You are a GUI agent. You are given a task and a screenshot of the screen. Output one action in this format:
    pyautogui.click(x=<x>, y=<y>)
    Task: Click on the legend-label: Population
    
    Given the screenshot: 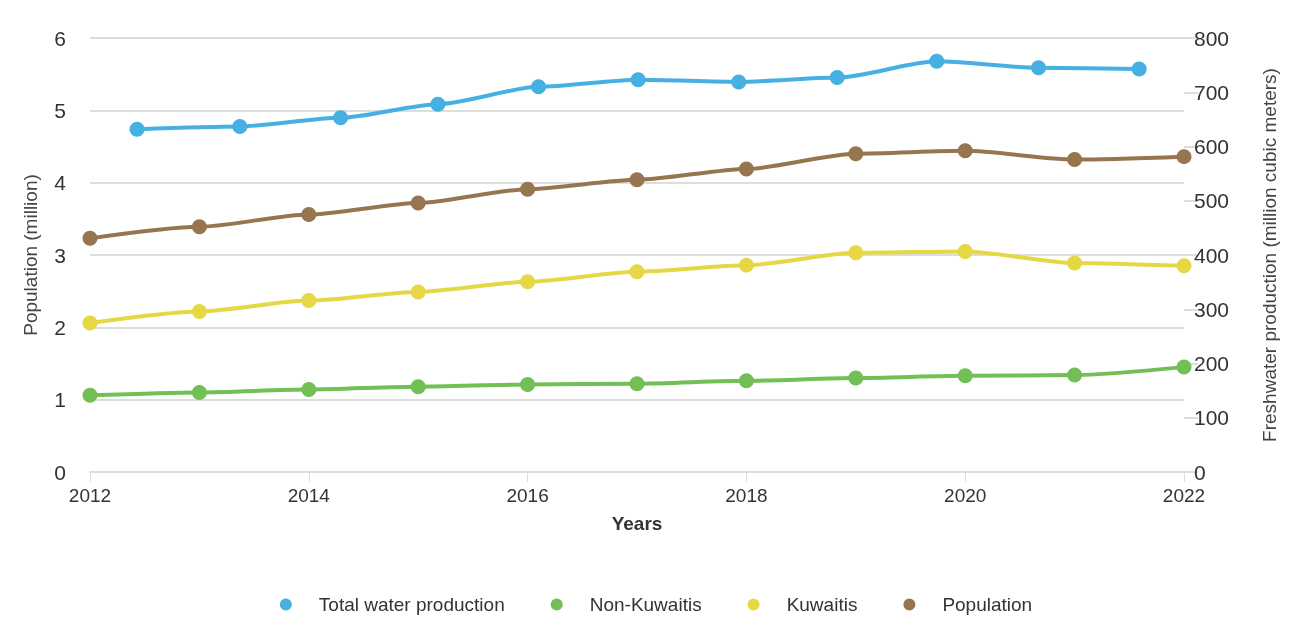 What is the action you would take?
    pyautogui.click(x=987, y=604)
    